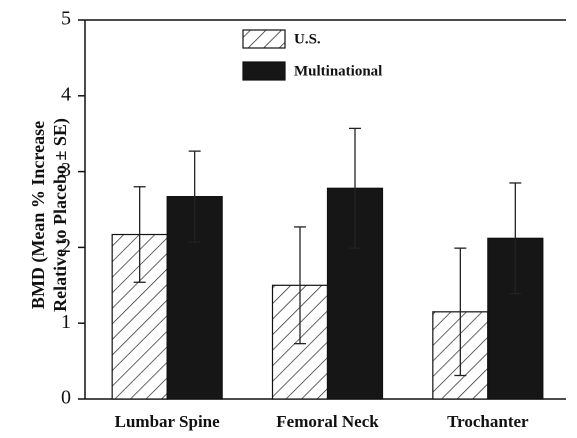 The height and width of the screenshot is (438, 577). What do you see at coordinates (38, 215) in the screenshot?
I see `y-axis-label: BMD (Mean % Increase` at bounding box center [38, 215].